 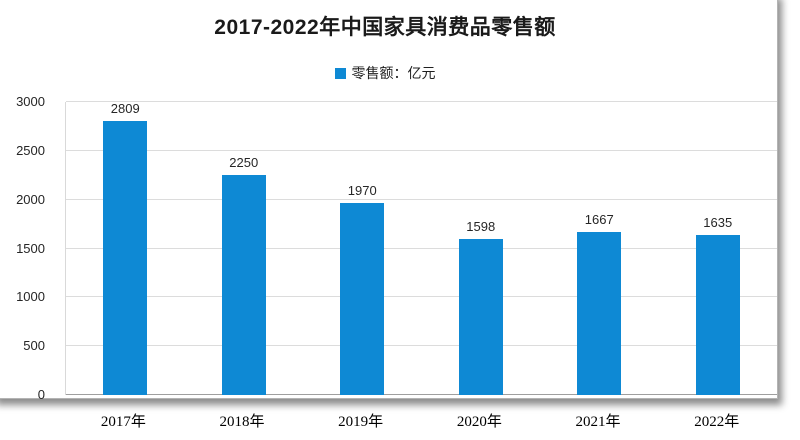 What do you see at coordinates (30, 150) in the screenshot?
I see `y-tick-label: 2500` at bounding box center [30, 150].